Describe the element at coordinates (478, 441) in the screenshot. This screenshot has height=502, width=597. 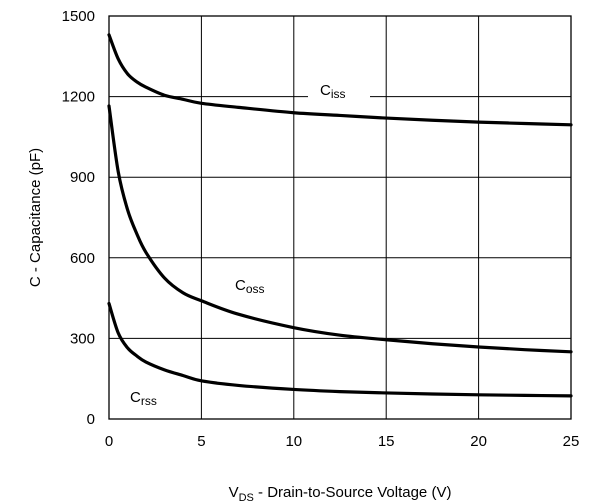
I see `x-tick-label: 20` at that location.